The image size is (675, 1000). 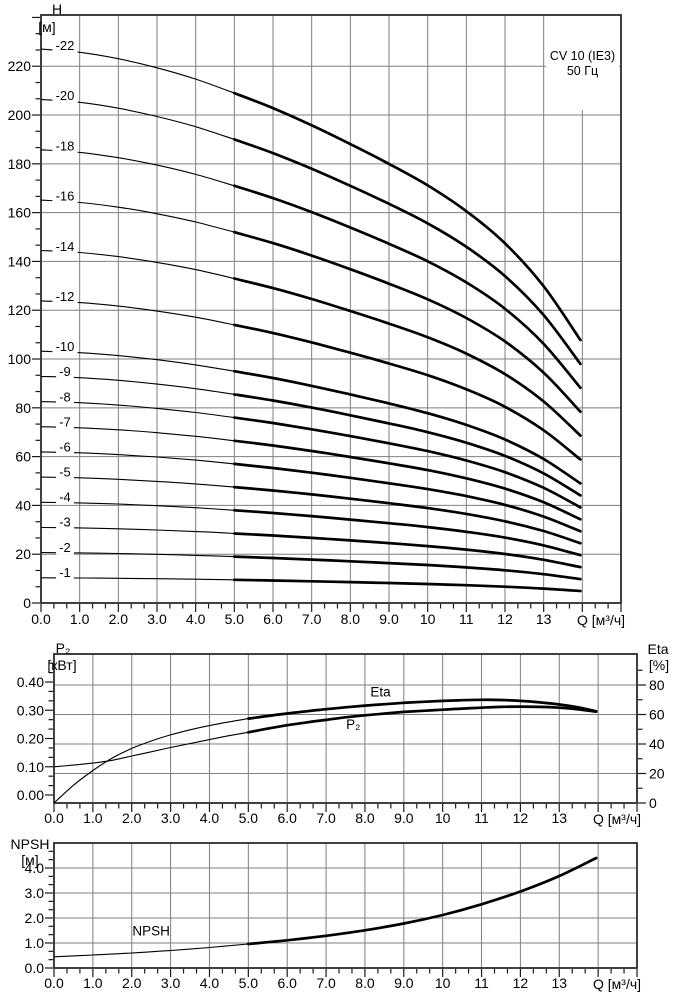 I want to click on x-tick-label: 1.0, so click(x=93, y=818).